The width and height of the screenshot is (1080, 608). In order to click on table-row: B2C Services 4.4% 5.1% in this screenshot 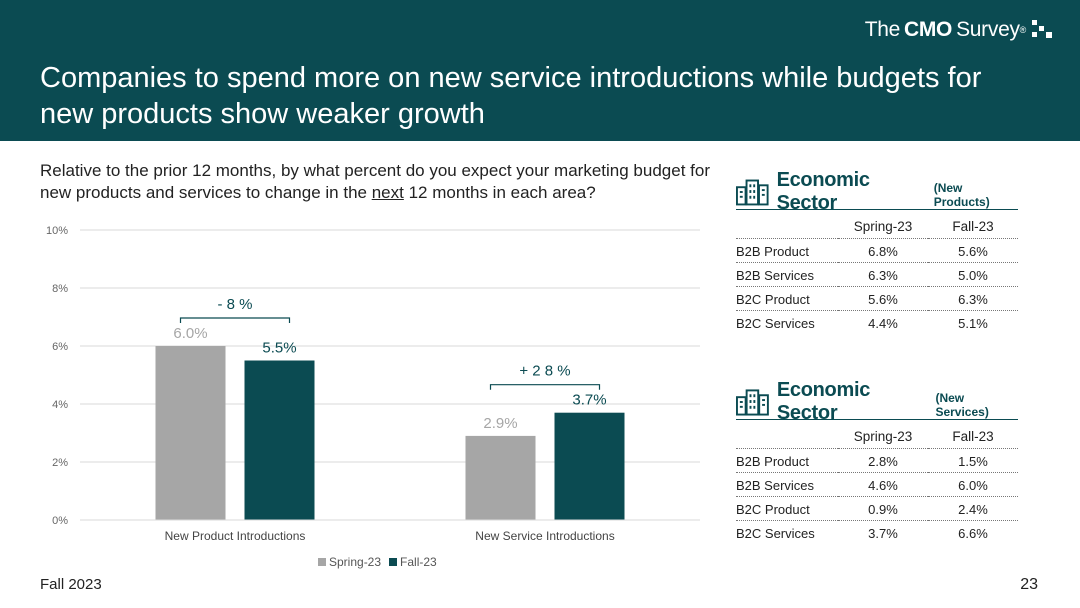, I will do `click(877, 322)`.